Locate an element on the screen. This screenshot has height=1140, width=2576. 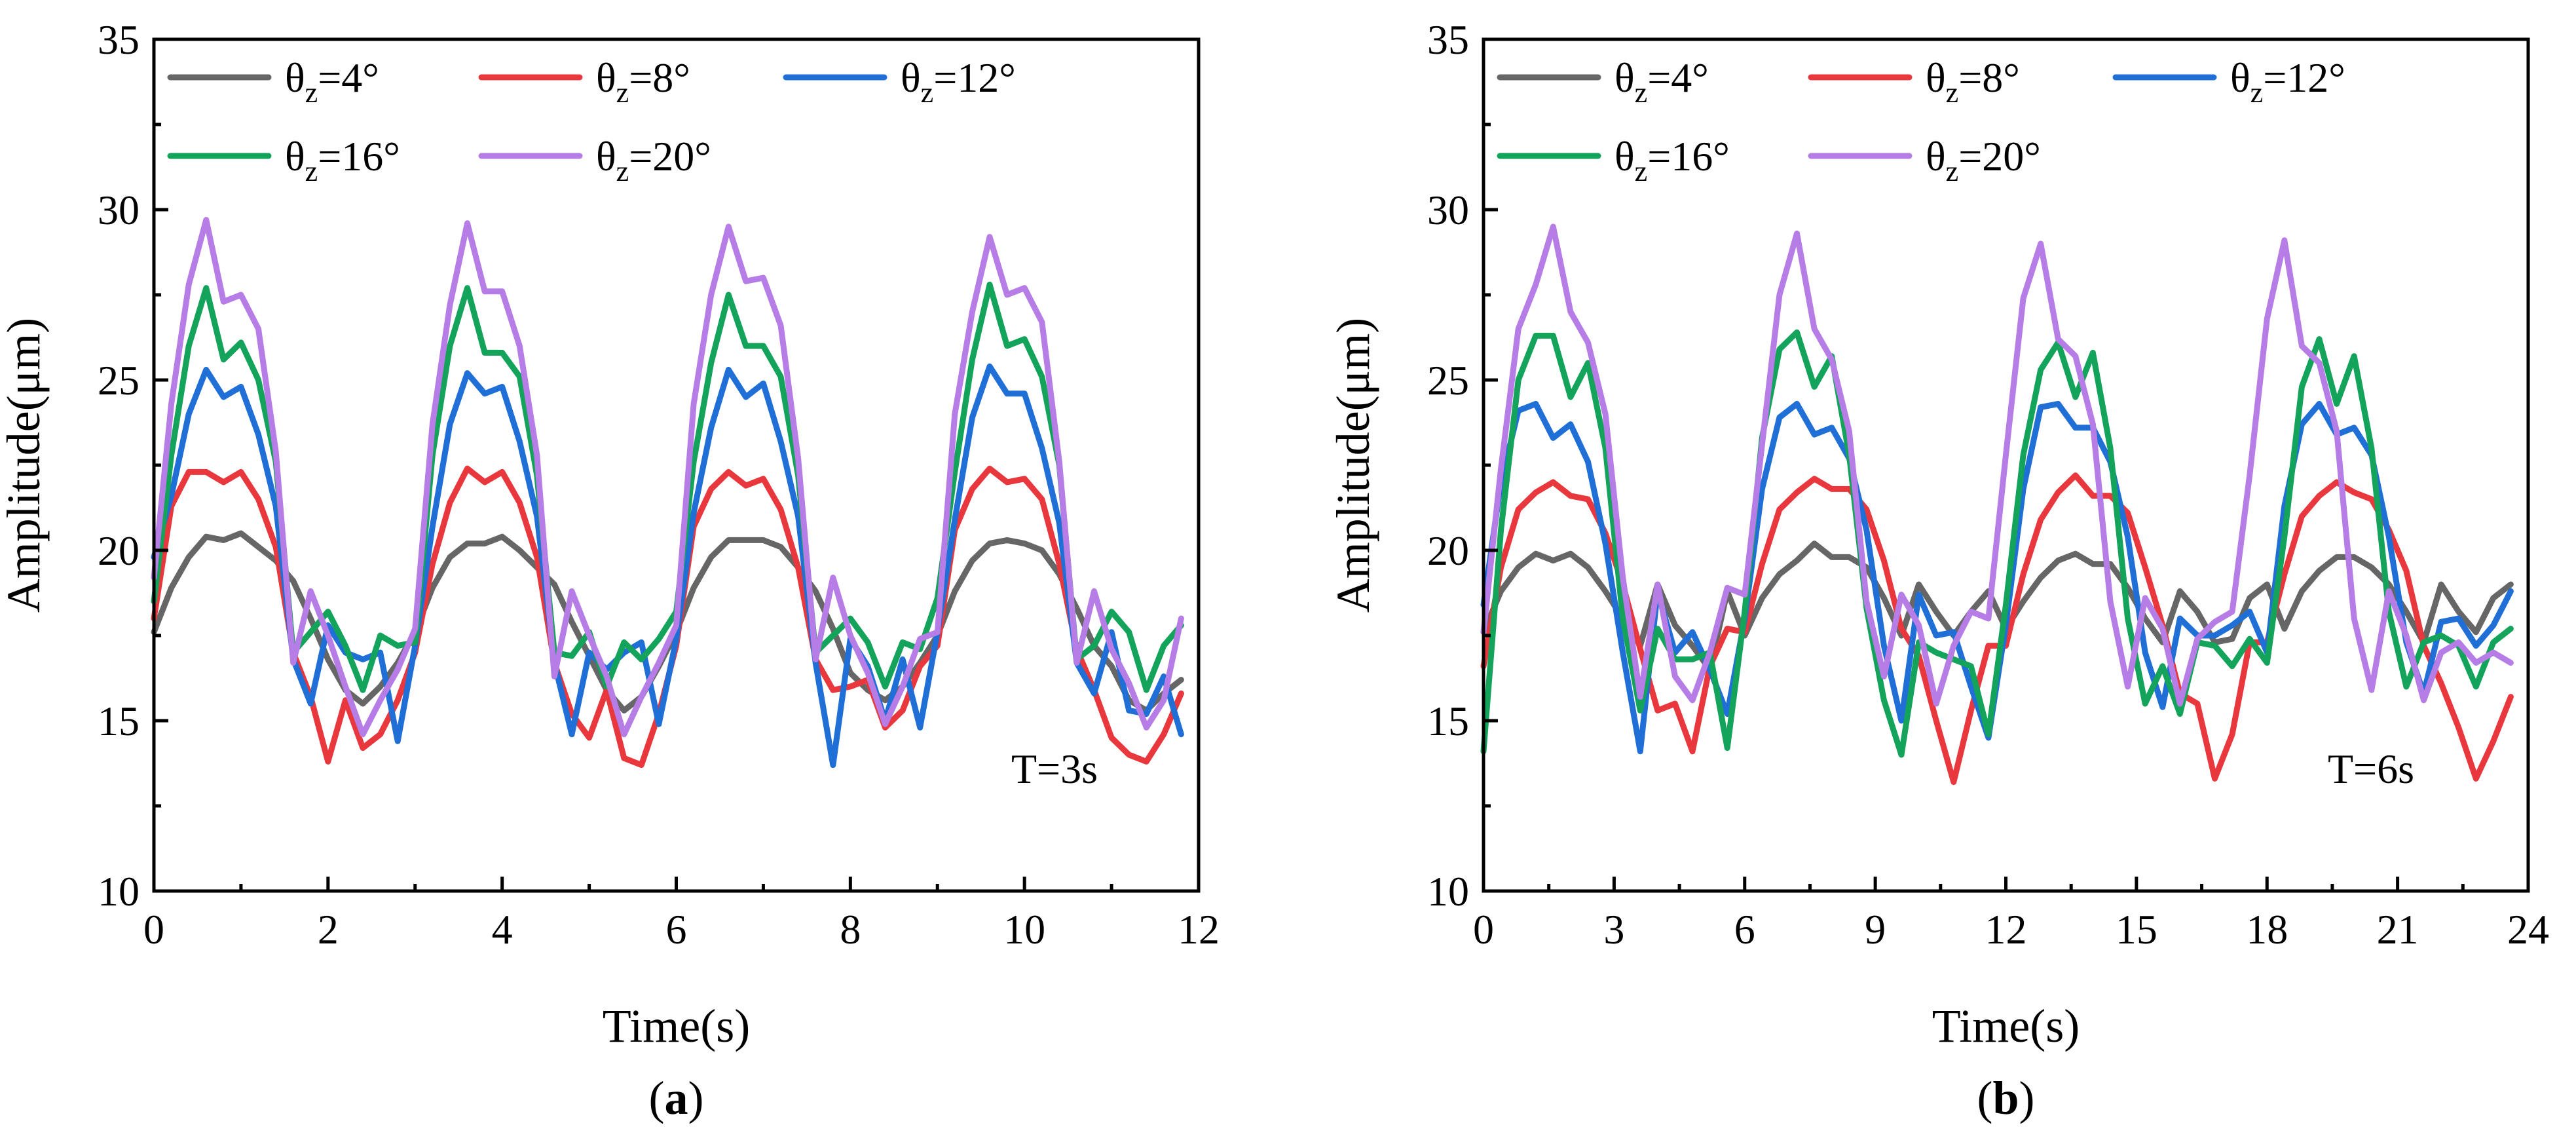
x-tick-label: 18 is located at coordinates (2267, 929).